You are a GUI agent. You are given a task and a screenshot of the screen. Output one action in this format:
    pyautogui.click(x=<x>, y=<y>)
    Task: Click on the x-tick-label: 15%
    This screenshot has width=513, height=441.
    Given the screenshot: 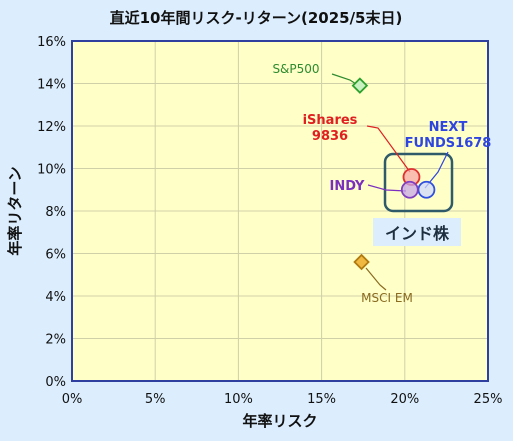 What is the action you would take?
    pyautogui.click(x=321, y=399)
    